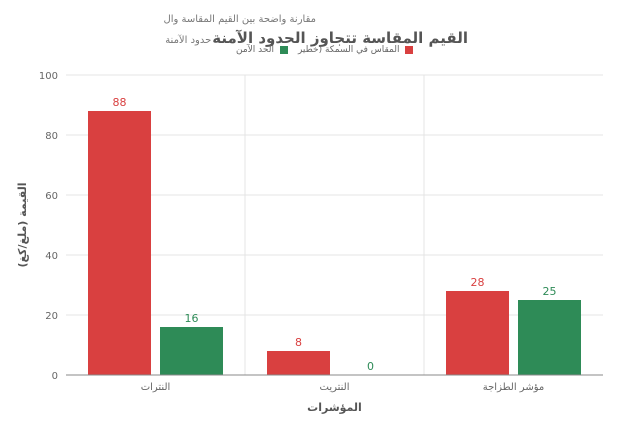 The height and width of the screenshot is (423, 634). What do you see at coordinates (298, 342) in the screenshot?
I see `bar-value-label: 8` at bounding box center [298, 342].